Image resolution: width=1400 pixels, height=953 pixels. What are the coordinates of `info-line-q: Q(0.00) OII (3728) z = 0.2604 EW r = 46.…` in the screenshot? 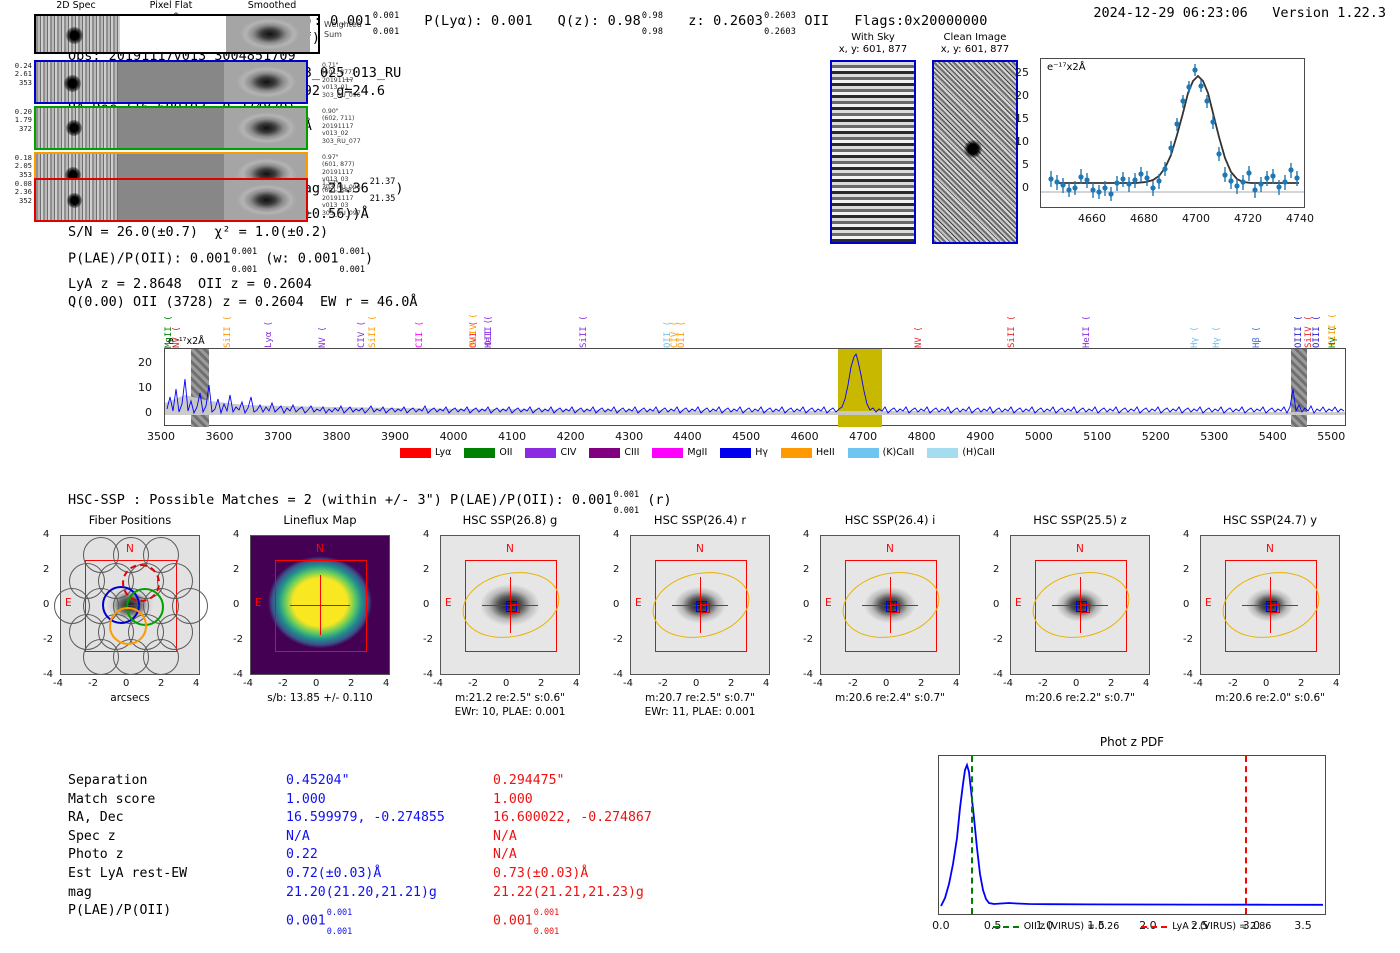 It's located at (243, 301).